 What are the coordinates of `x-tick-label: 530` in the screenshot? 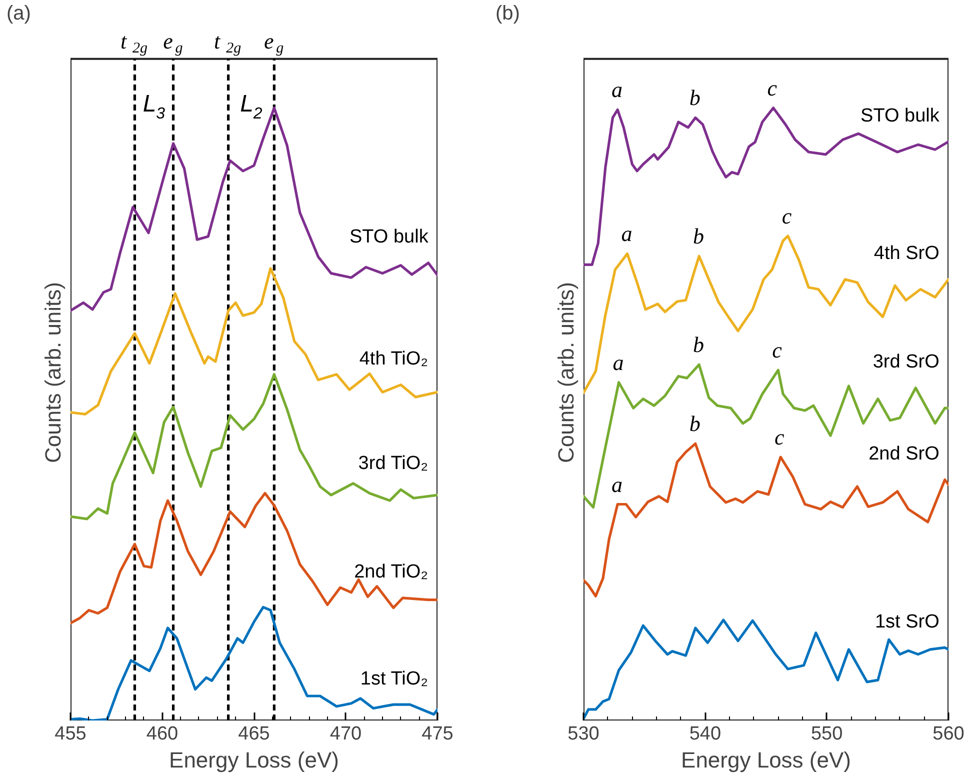 It's located at (584, 734).